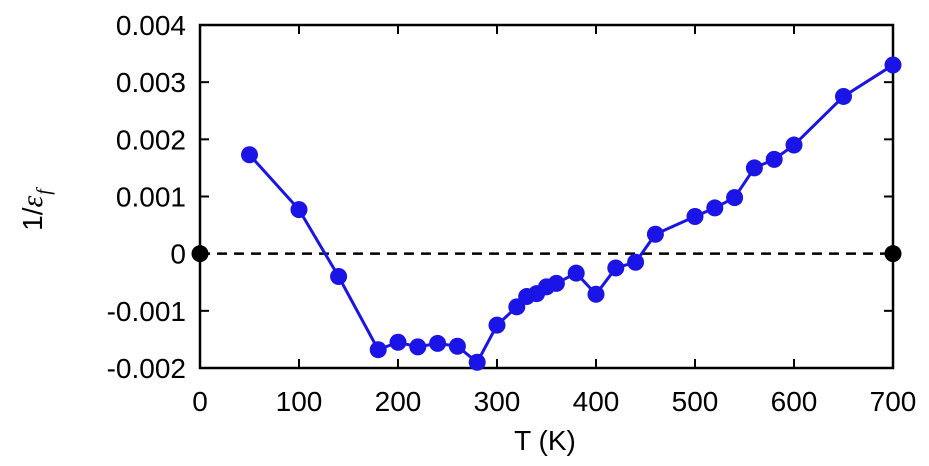 The width and height of the screenshot is (929, 466). Describe the element at coordinates (151, 139) in the screenshot. I see `y-tick-label: 0.002` at that location.